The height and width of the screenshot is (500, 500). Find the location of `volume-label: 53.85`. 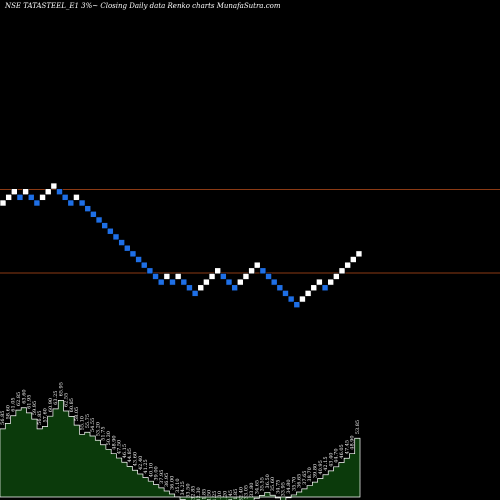

volume-label: 53.85 is located at coordinates (358, 427).